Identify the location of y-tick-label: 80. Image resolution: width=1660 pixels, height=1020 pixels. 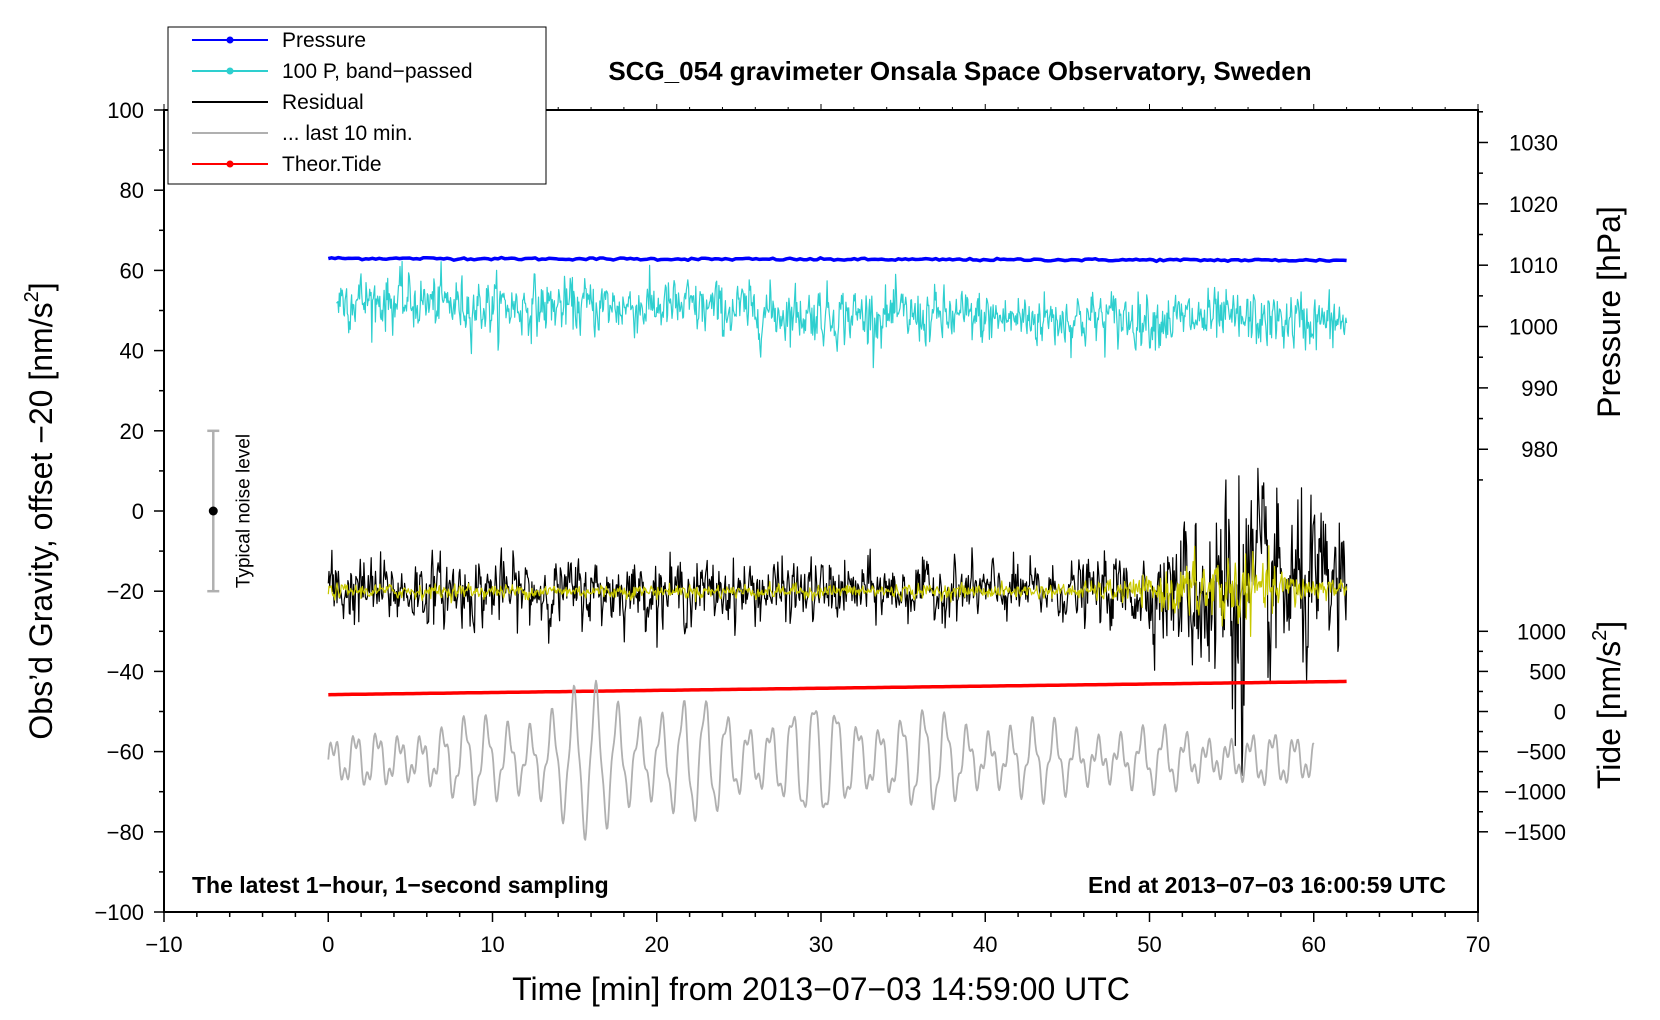
(132, 190).